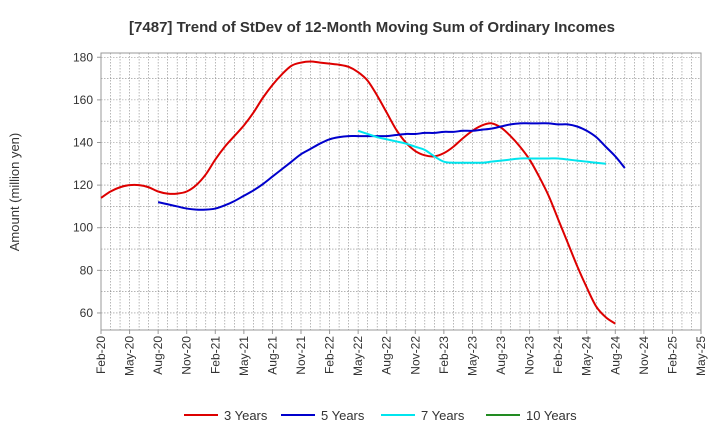 The width and height of the screenshot is (720, 440). What do you see at coordinates (472, 356) in the screenshot?
I see `x-tick-label: May-23` at bounding box center [472, 356].